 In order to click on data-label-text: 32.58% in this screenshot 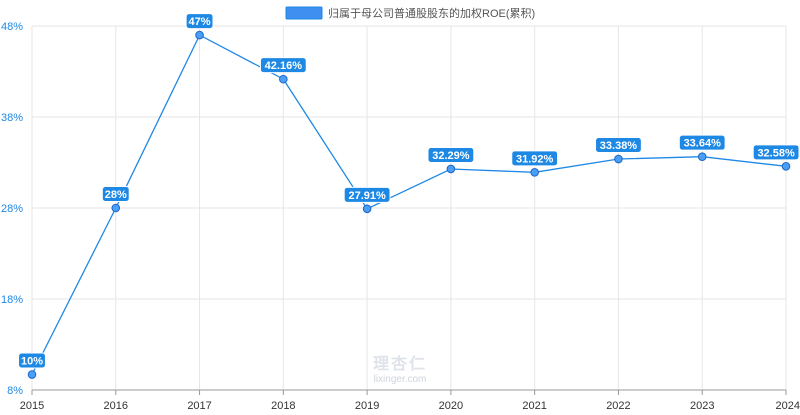, I will do `click(776, 153)`.